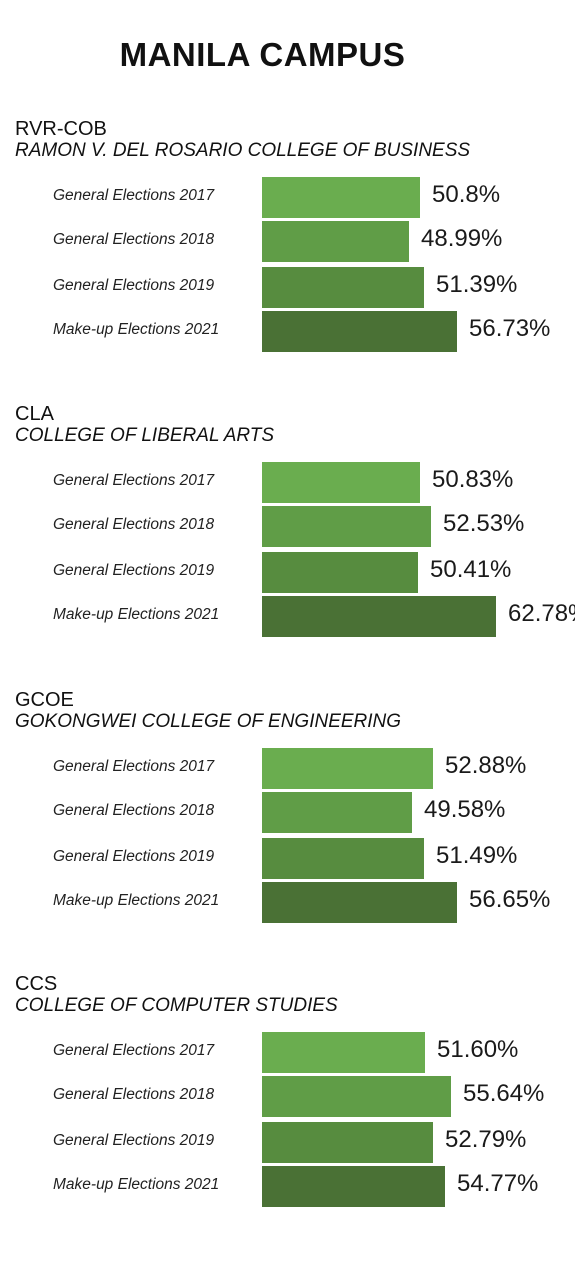 This screenshot has width=575, height=1263. What do you see at coordinates (466, 194) in the screenshot?
I see `bar-value-label: 50.8%` at bounding box center [466, 194].